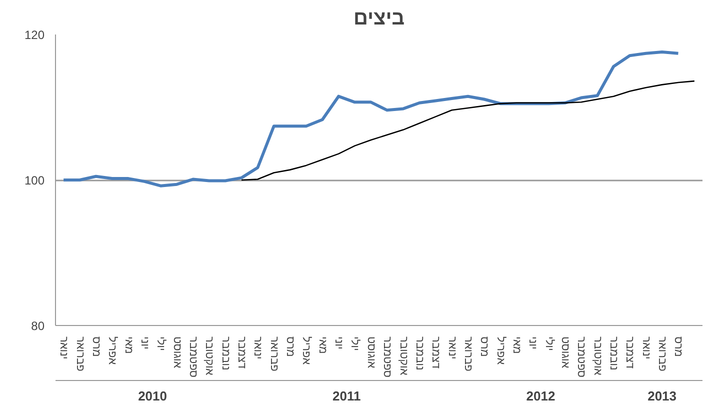  What do you see at coordinates (34, 181) in the screenshot?
I see `y-tick-label: 100` at bounding box center [34, 181].